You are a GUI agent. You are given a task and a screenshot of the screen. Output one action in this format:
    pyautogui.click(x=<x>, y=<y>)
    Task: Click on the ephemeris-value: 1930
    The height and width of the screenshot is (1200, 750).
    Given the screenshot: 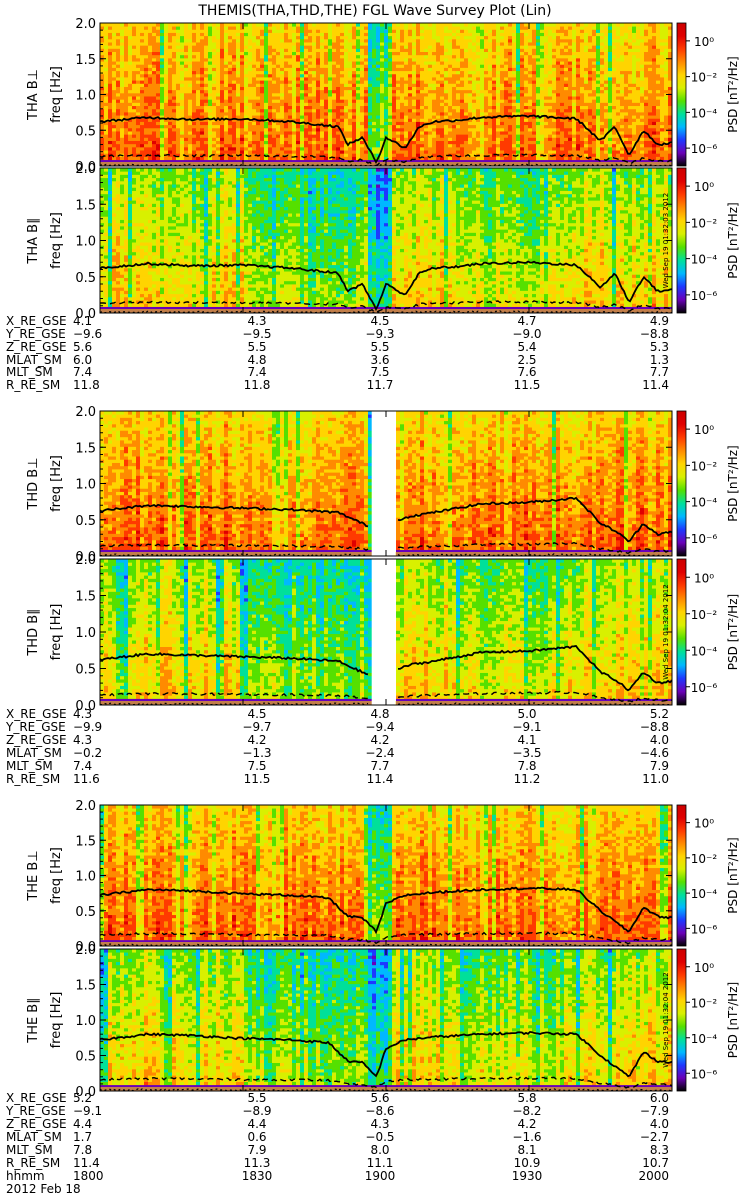 What is the action you would take?
    pyautogui.click(x=527, y=1176)
    